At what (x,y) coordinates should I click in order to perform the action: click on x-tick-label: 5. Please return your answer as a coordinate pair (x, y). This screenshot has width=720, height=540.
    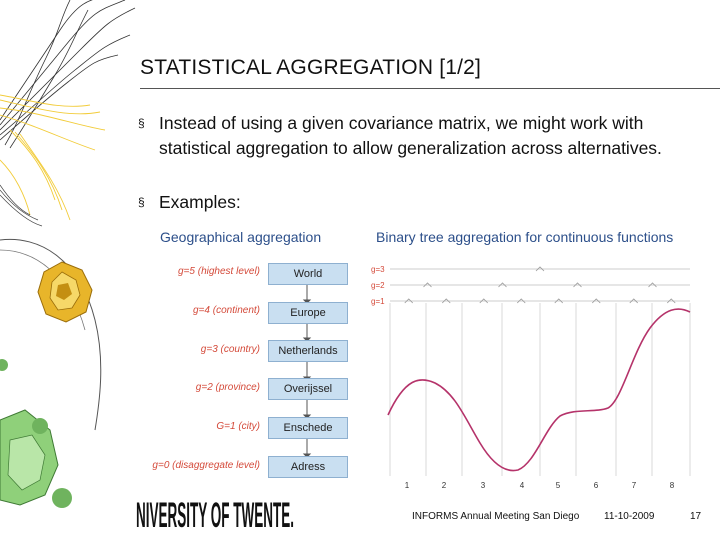
    Looking at the image, I should click on (558, 485).